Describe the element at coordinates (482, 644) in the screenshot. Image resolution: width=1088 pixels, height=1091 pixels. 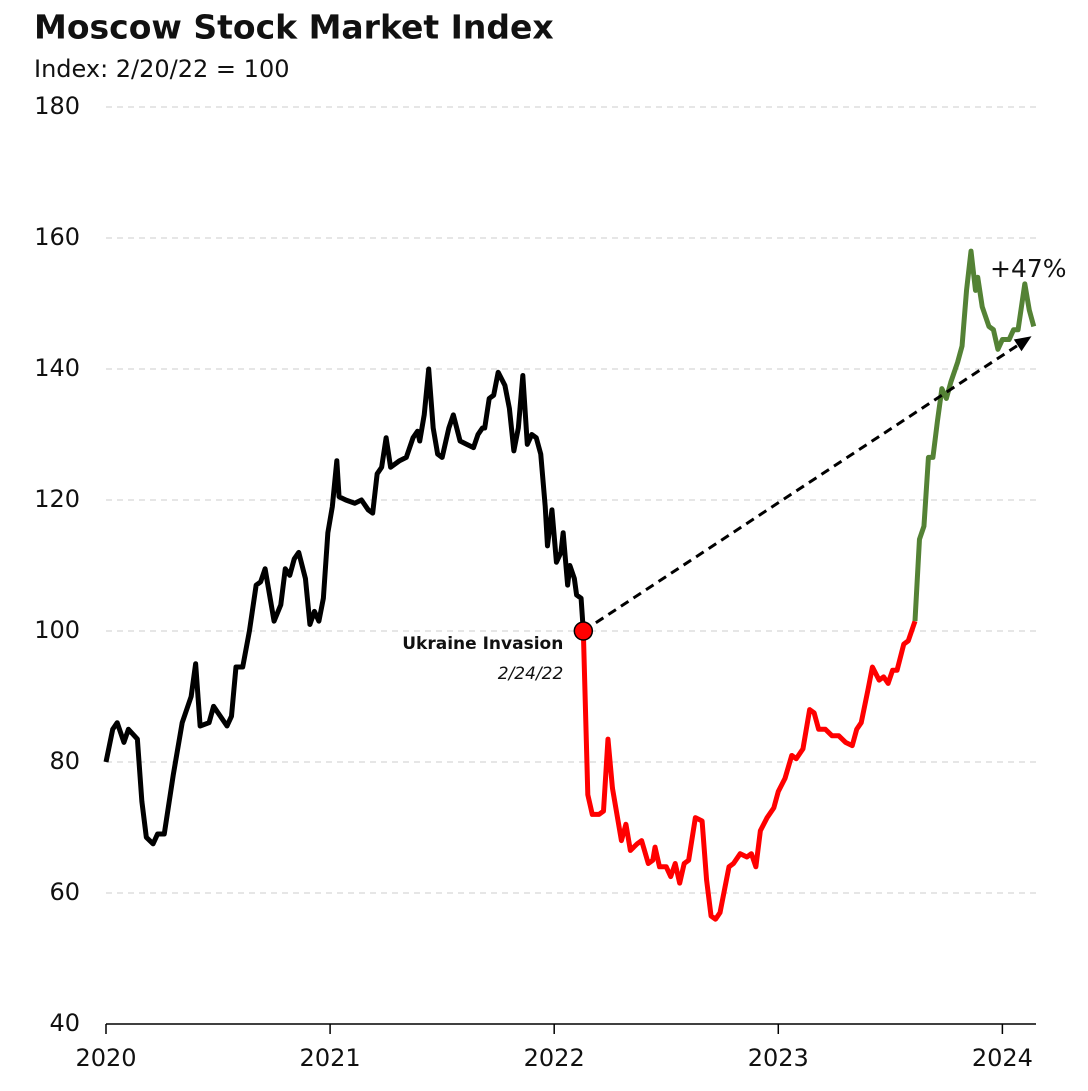
I see `annotation-label: Ukraine Invasion` at that location.